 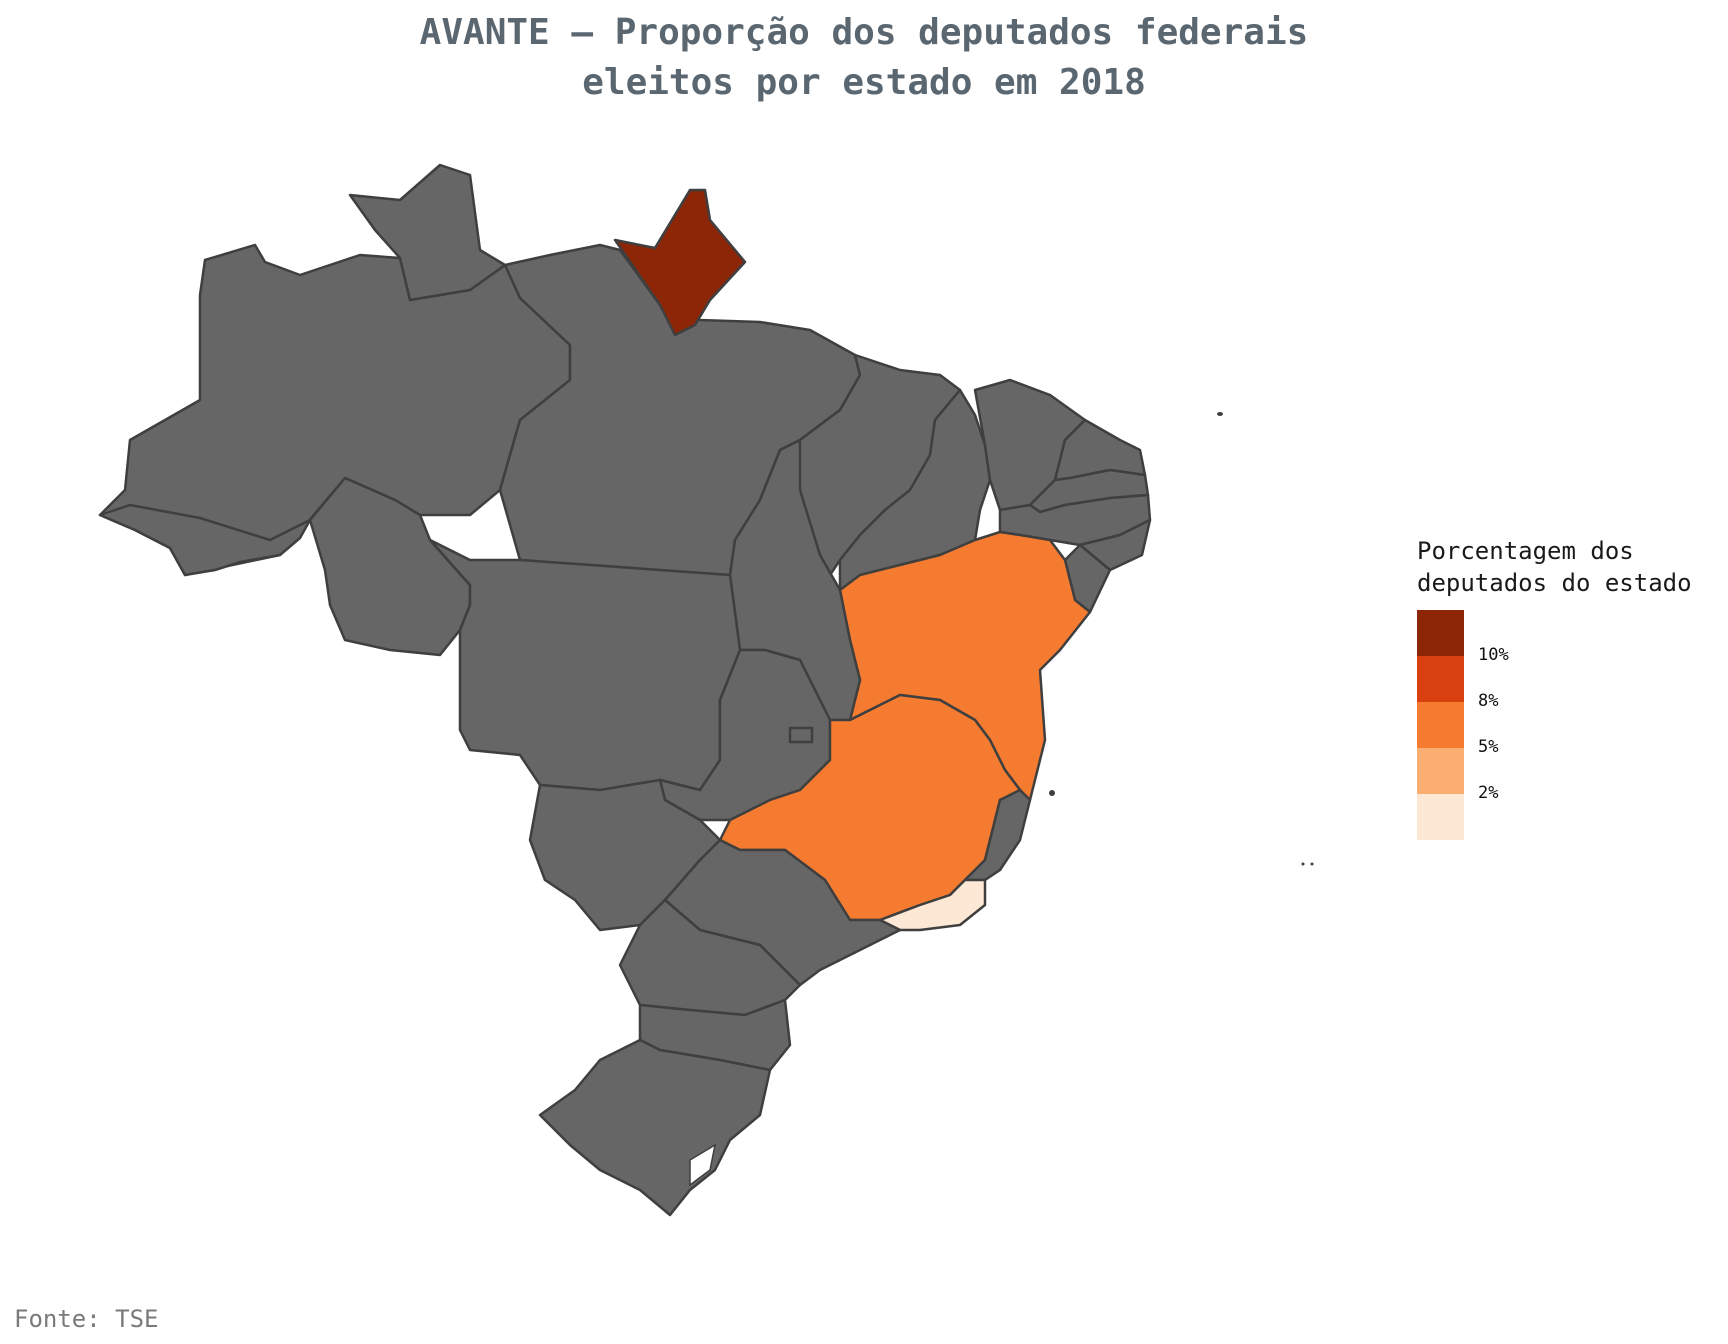 I want to click on legend-title-line-1: Porcentagem dos, so click(x=1525, y=551).